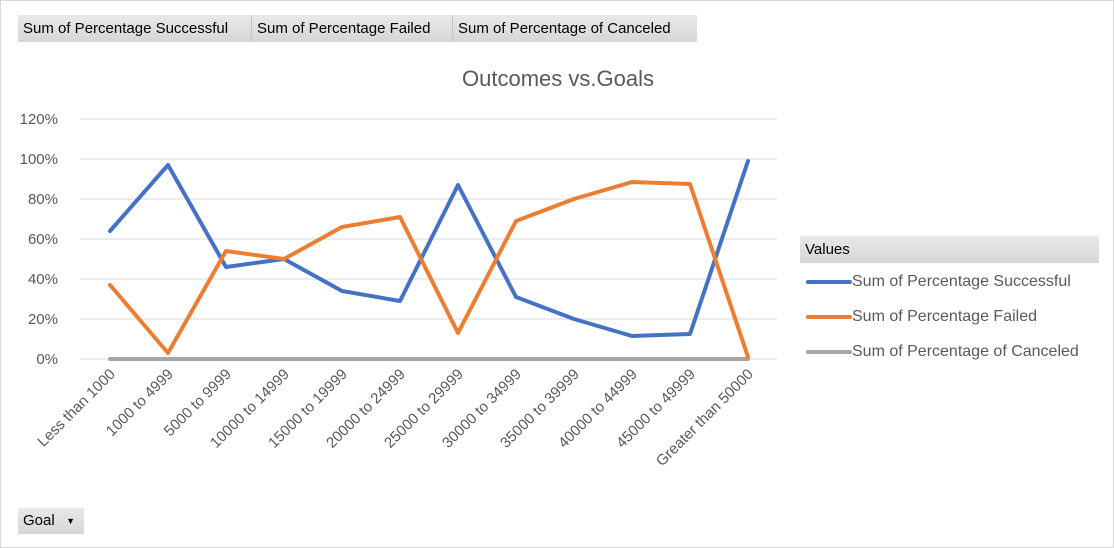 The width and height of the screenshot is (1114, 548). I want to click on y-tick-label: 120%, so click(39, 119).